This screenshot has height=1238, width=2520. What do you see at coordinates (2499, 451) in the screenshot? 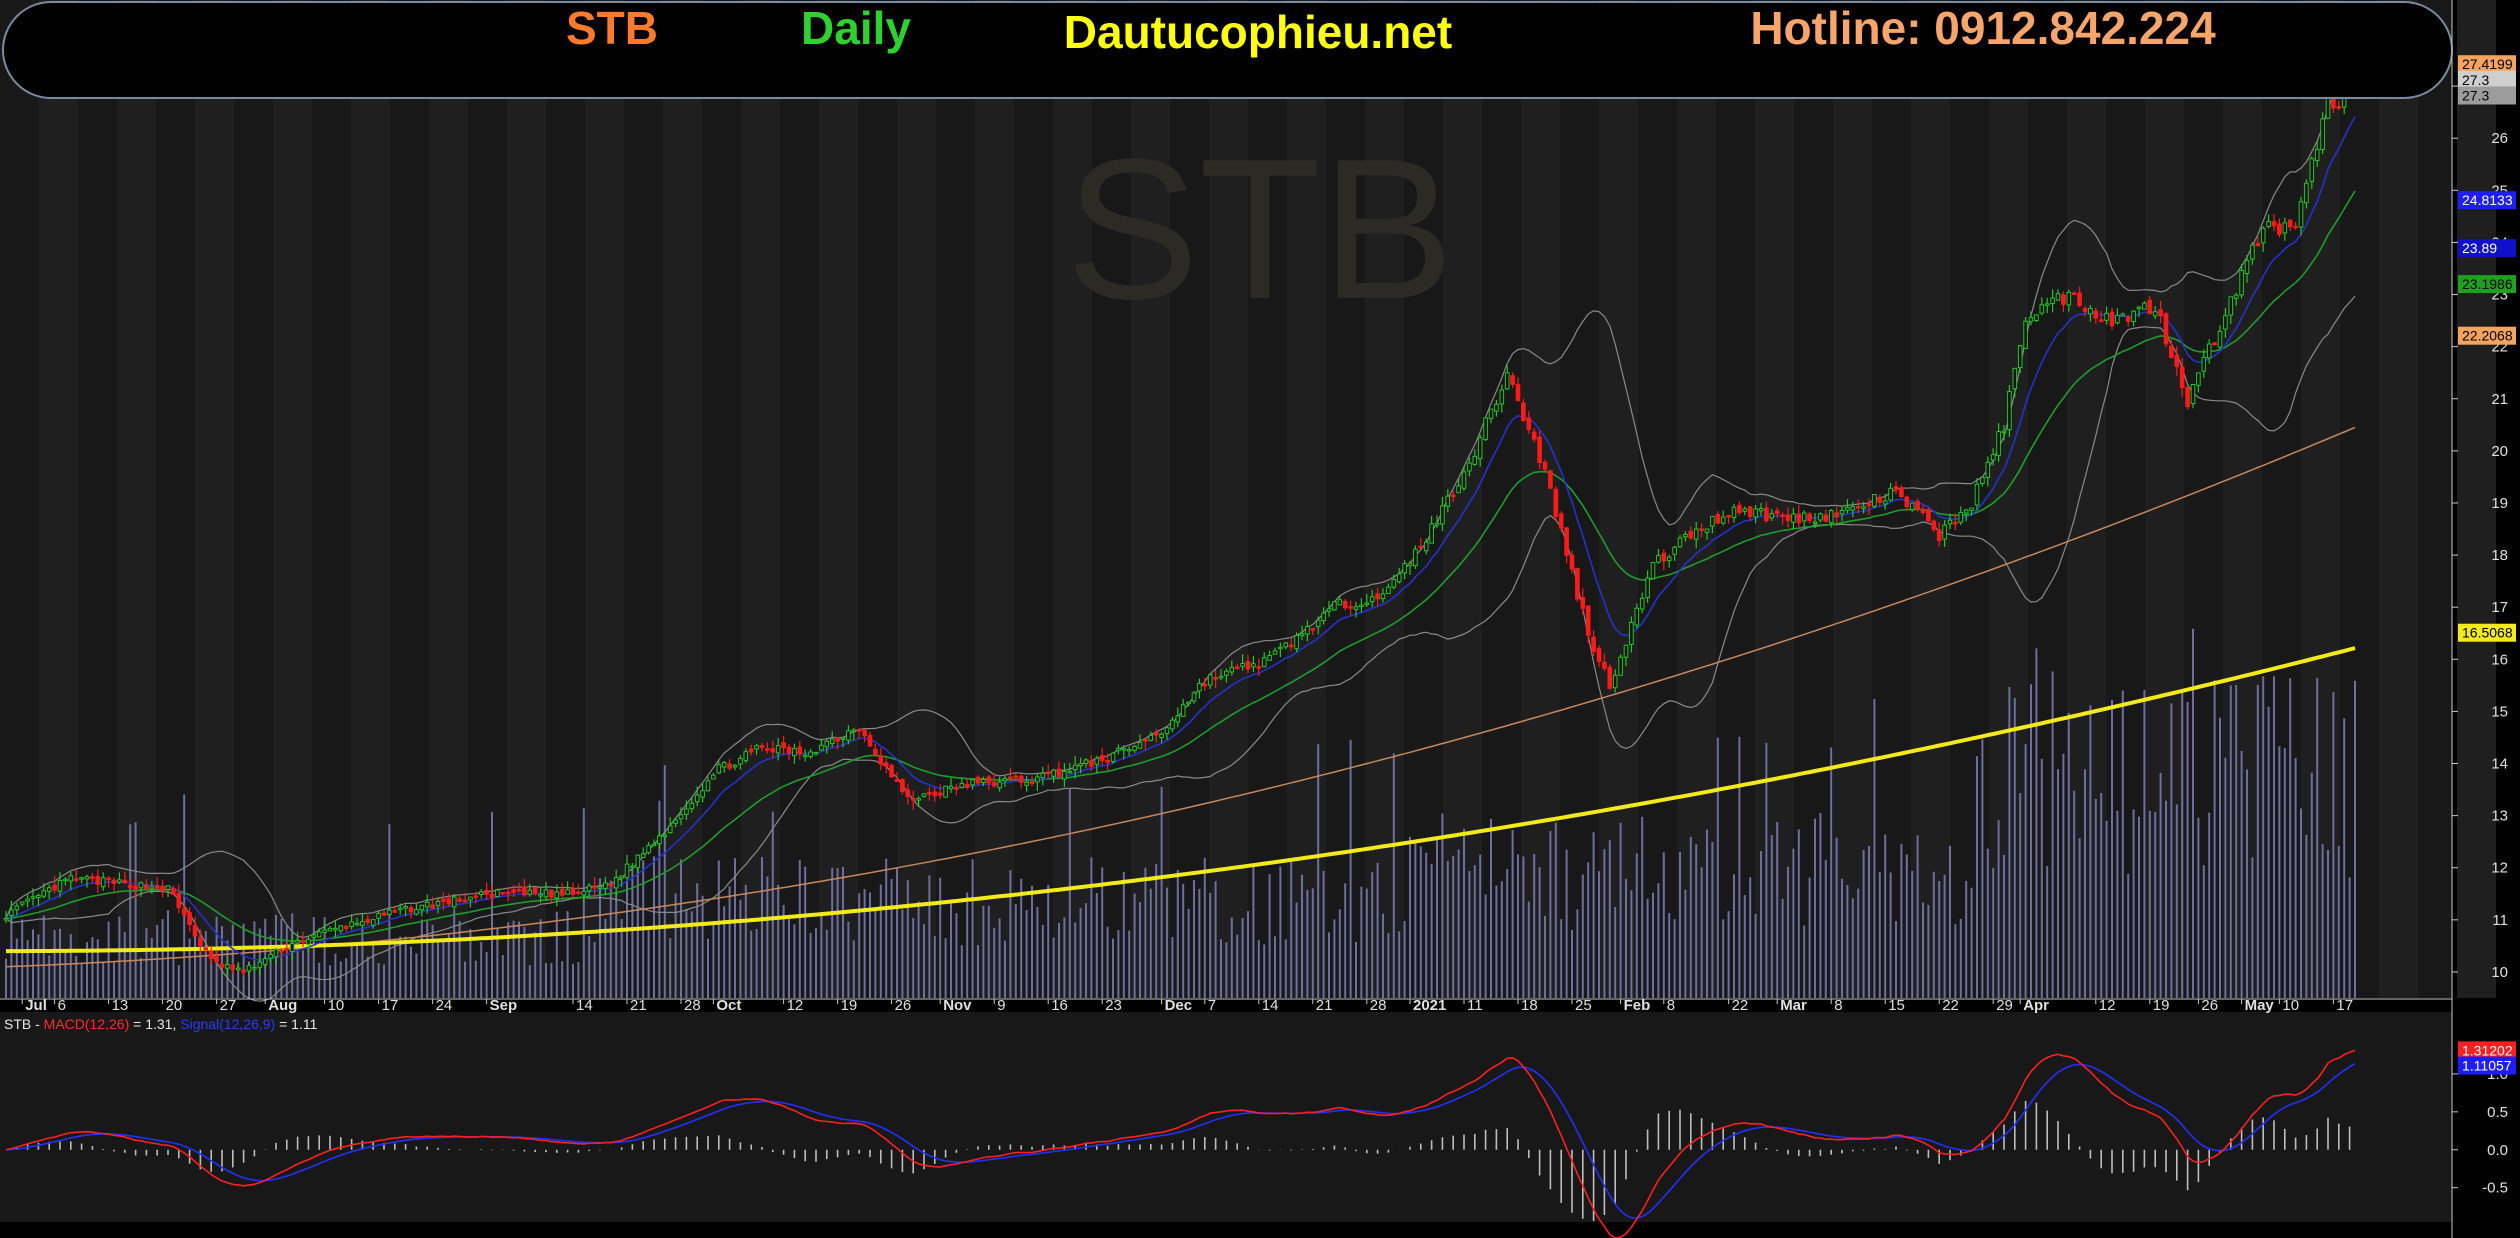
I see `price-tick-label-10: 20` at bounding box center [2499, 451].